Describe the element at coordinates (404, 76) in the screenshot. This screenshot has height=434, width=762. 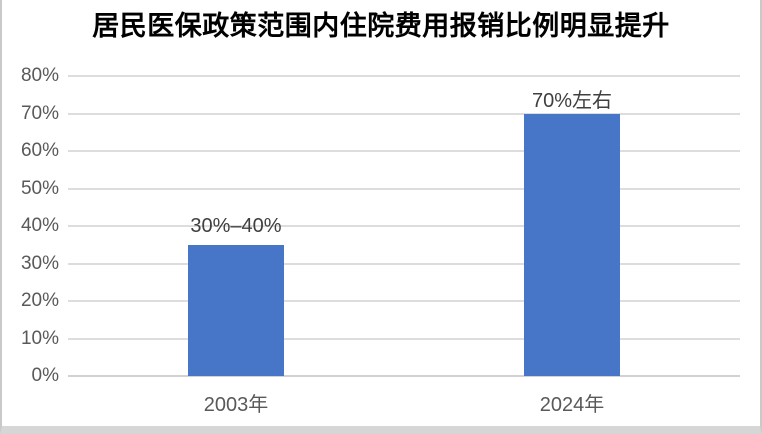
I see `gridline-80%` at that location.